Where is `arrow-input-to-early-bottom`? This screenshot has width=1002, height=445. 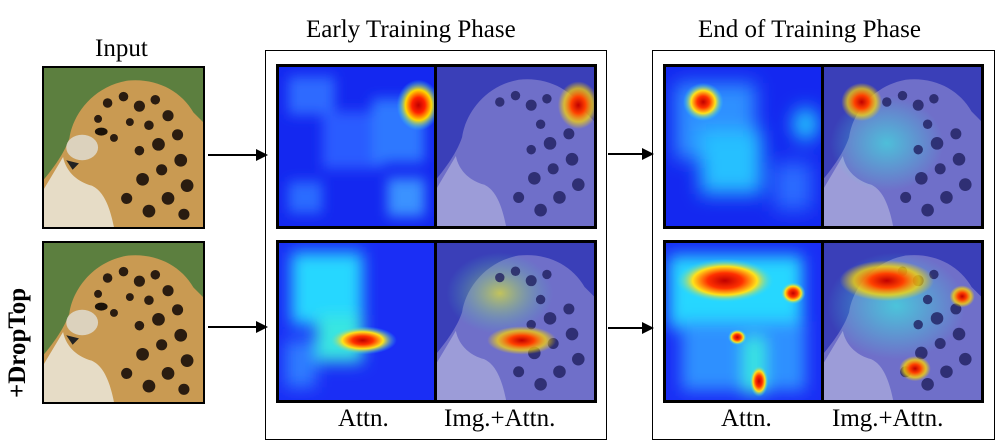
arrow-input-to-early-bottom is located at coordinates (238, 327).